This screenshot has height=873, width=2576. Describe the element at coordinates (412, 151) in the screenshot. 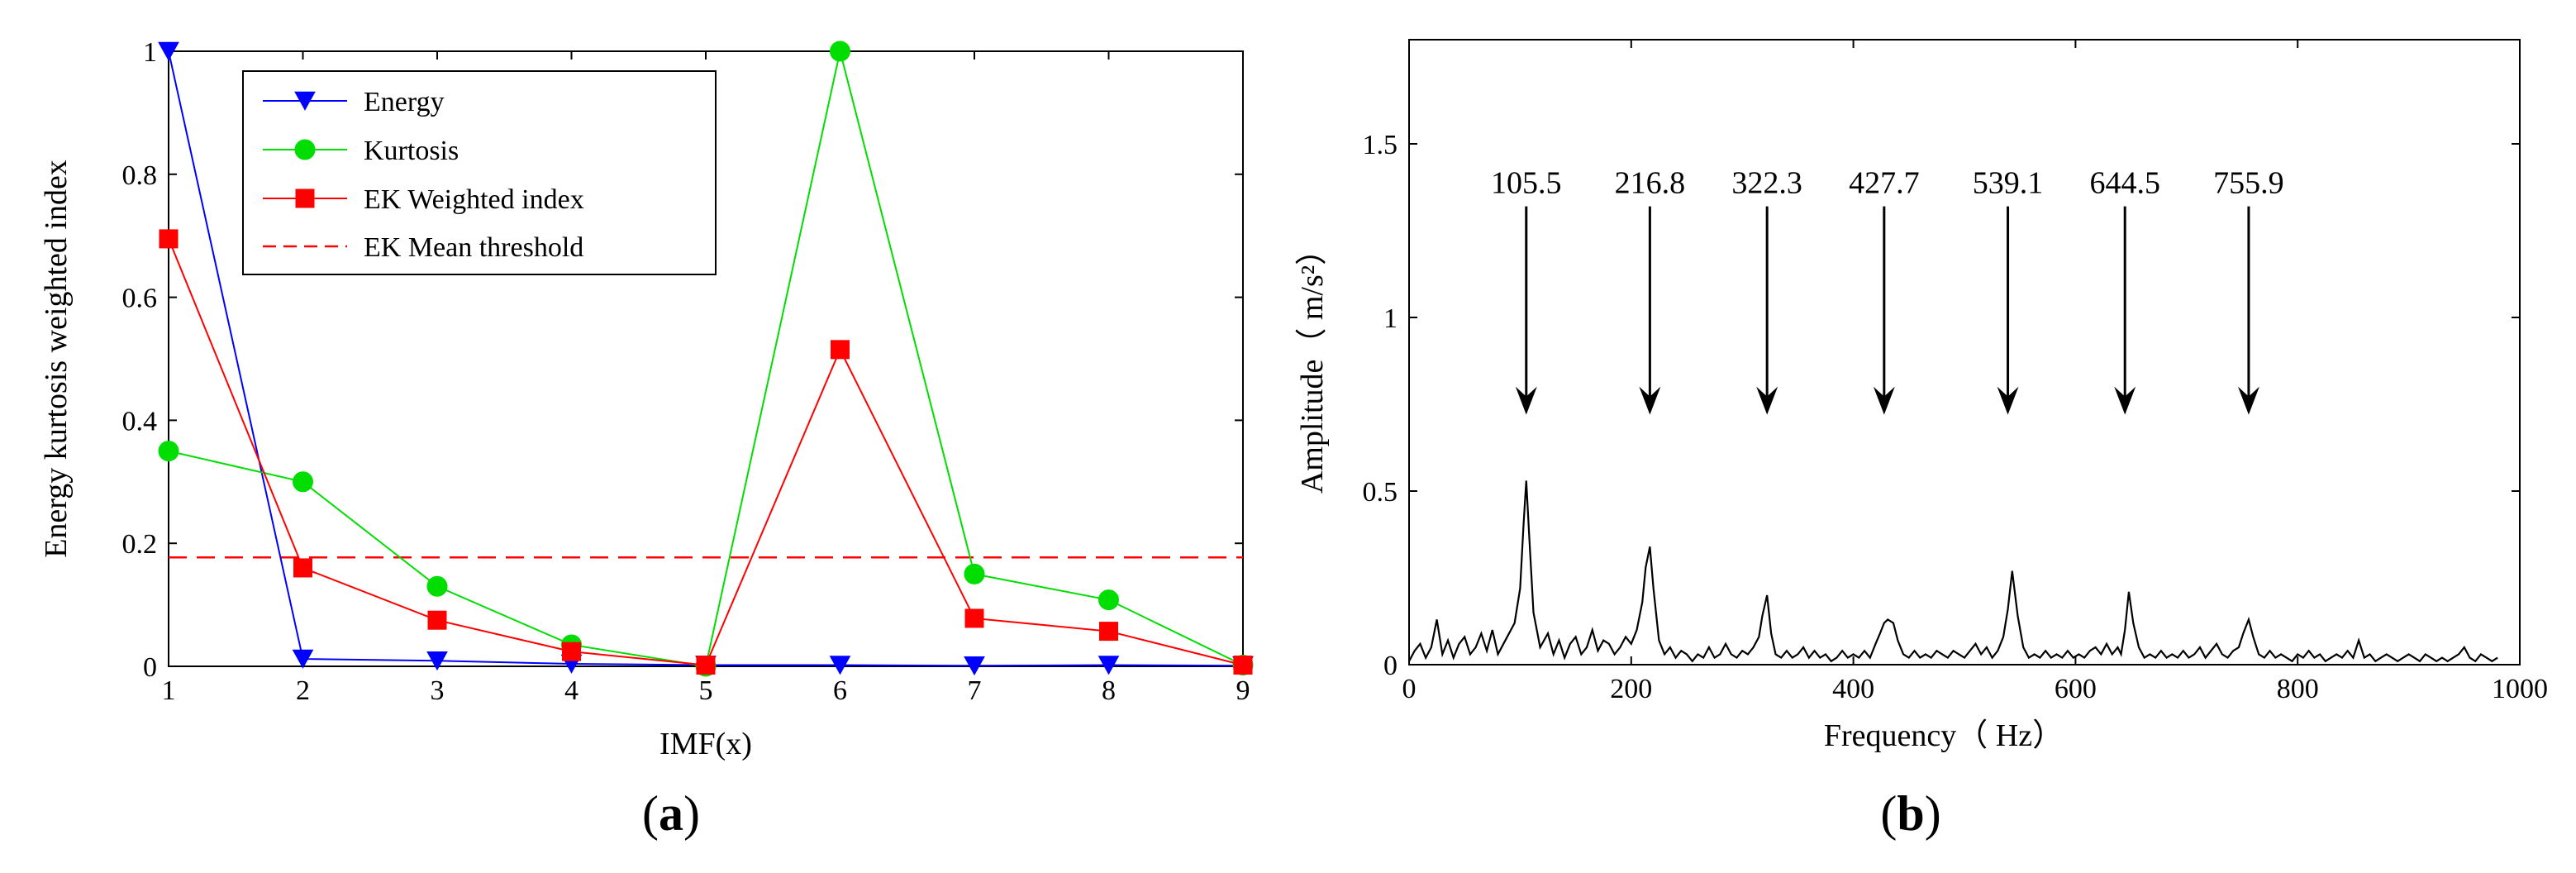

I see `legend-label: Kurtosis` at that location.